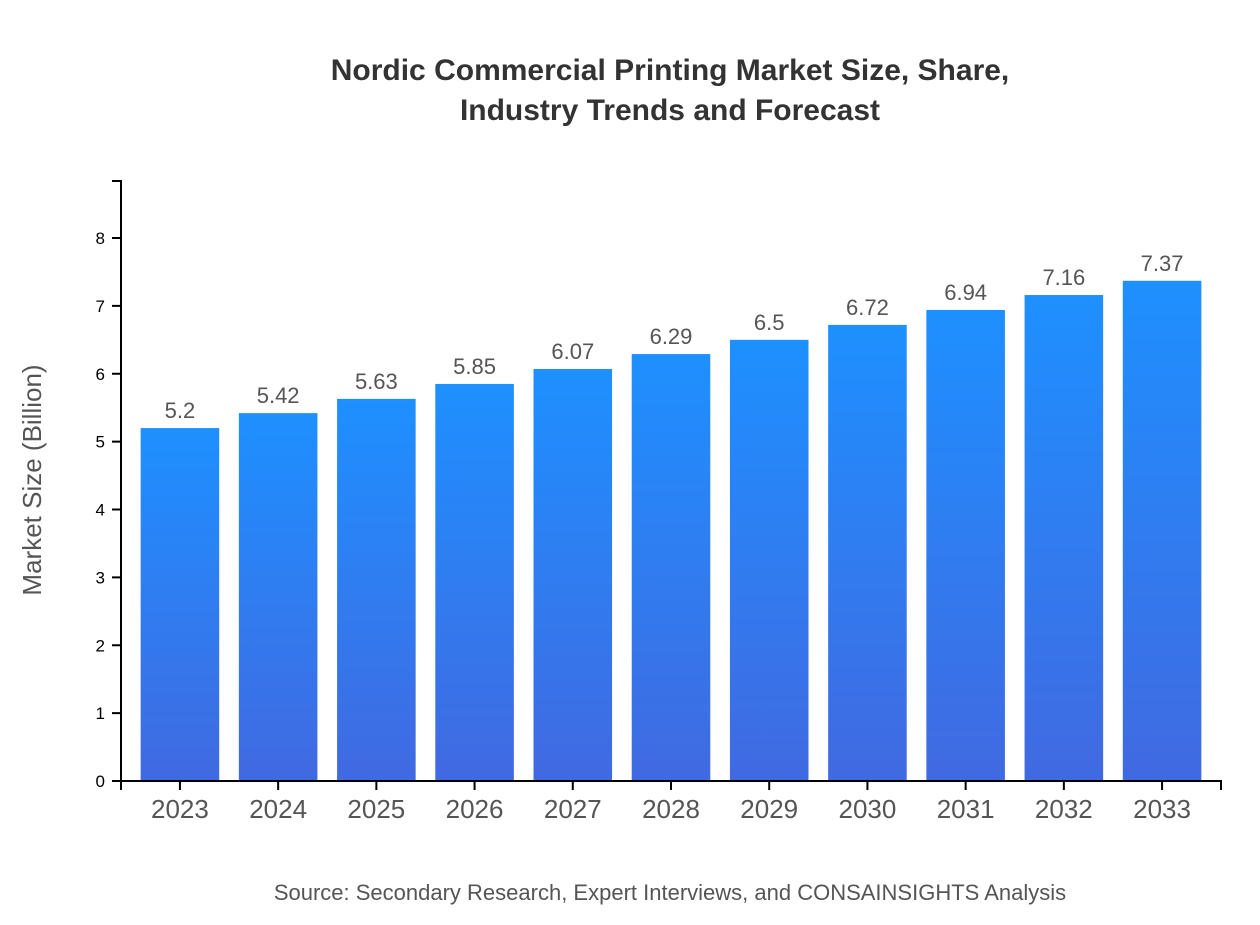 Image resolution: width=1260 pixels, height=925 pixels. What do you see at coordinates (867, 552) in the screenshot?
I see `bar-2030` at bounding box center [867, 552].